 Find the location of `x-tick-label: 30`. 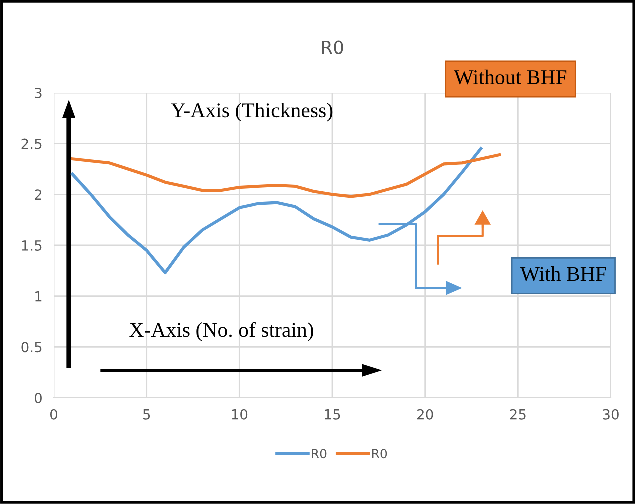

x-tick-label: 30 is located at coordinates (611, 414).